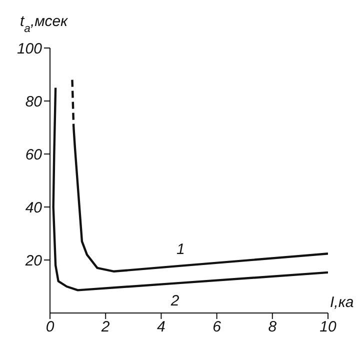 The height and width of the screenshot is (339, 360). I want to click on x-tick-label: 0, so click(50, 327).